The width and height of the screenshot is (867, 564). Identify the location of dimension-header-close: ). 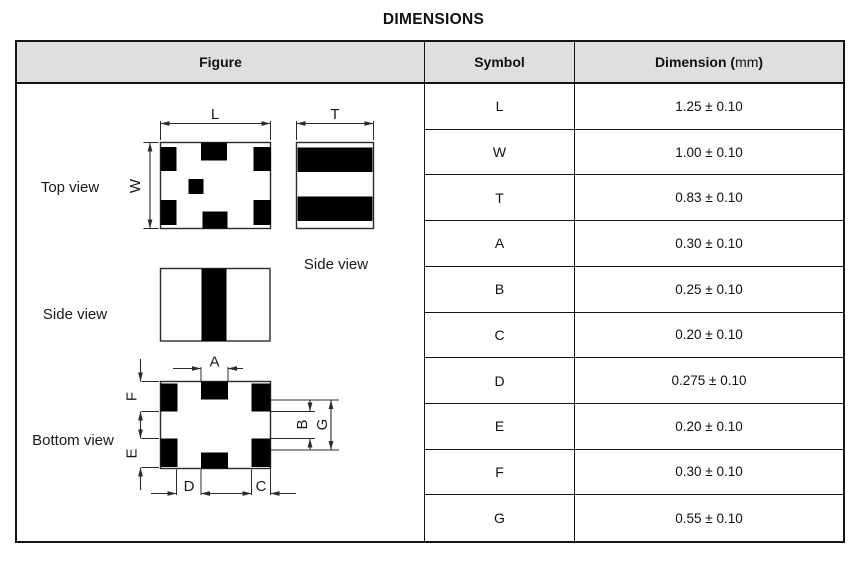
(761, 62).